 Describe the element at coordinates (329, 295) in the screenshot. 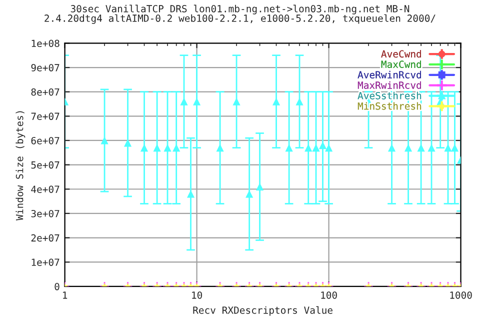

I see `x-tick-label: 100` at that location.